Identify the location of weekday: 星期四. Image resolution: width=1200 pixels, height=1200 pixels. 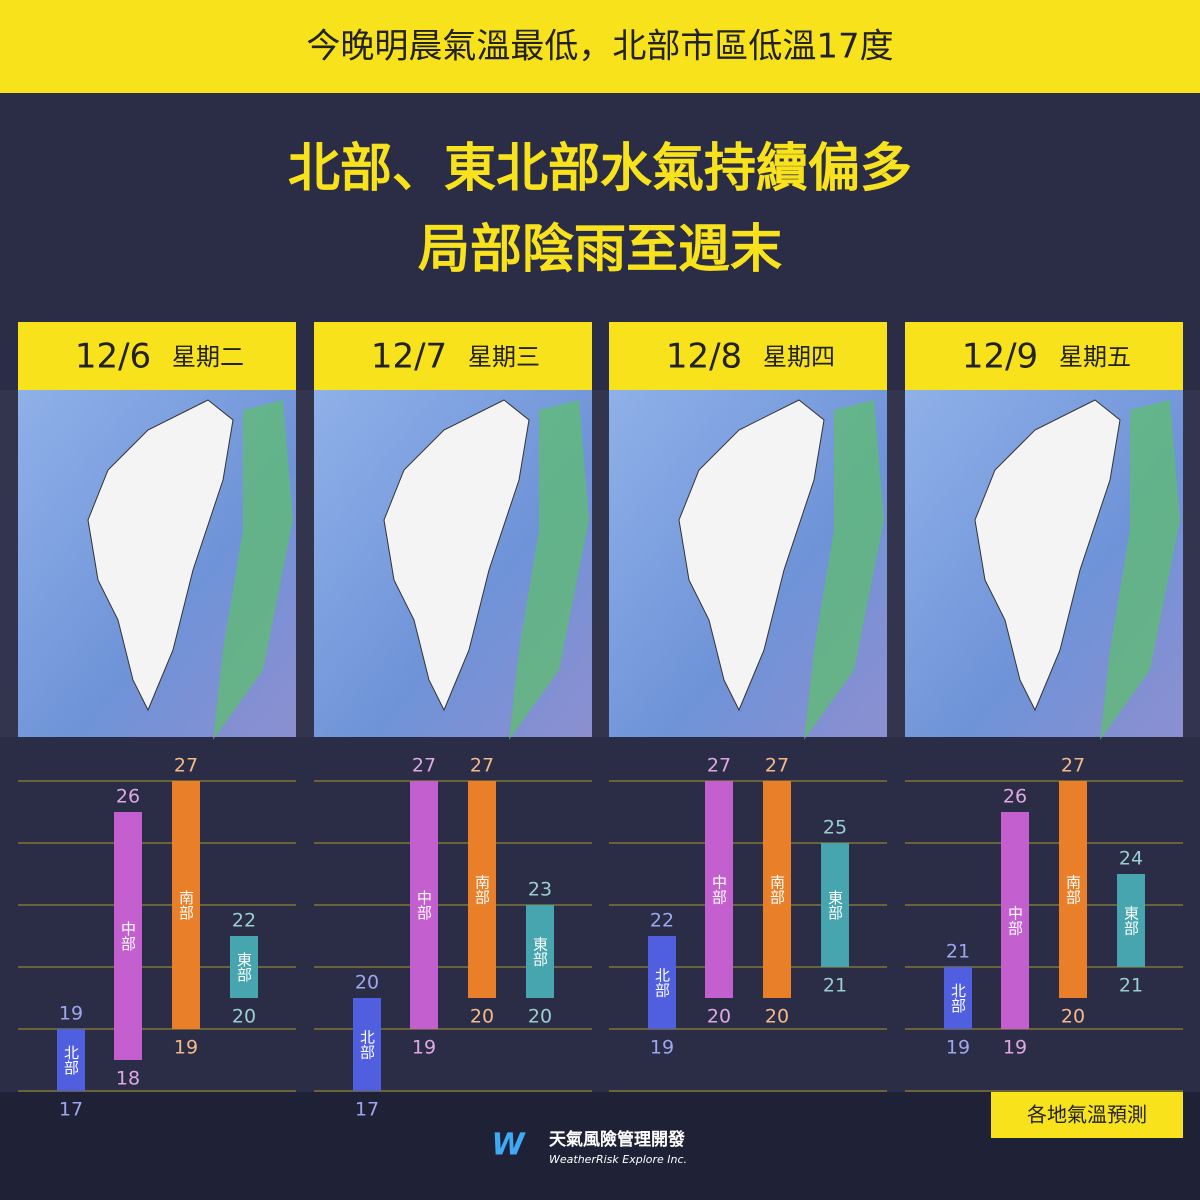
(799, 357).